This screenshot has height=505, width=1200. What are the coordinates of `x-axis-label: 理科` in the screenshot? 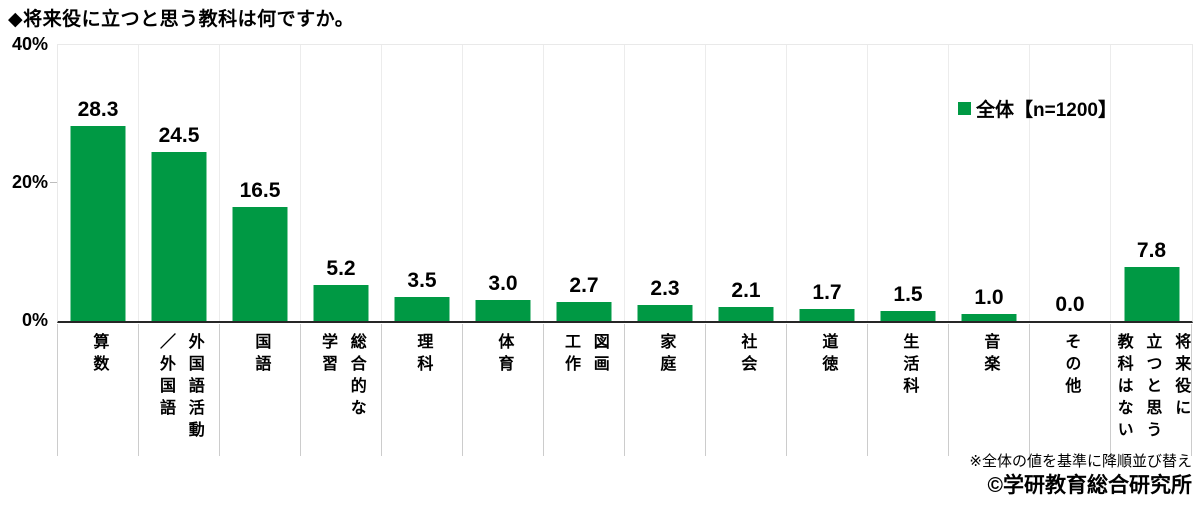 It's located at (422, 390).